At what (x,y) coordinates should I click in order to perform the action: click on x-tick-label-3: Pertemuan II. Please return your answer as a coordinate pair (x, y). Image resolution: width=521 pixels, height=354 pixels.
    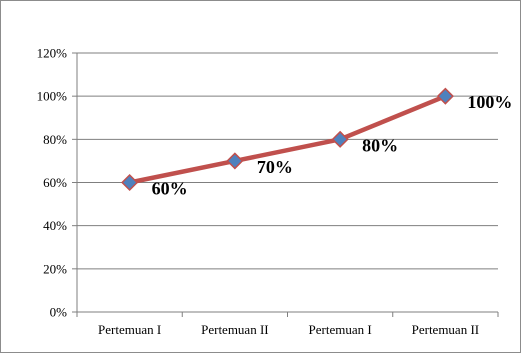
    Looking at the image, I should click on (446, 329).